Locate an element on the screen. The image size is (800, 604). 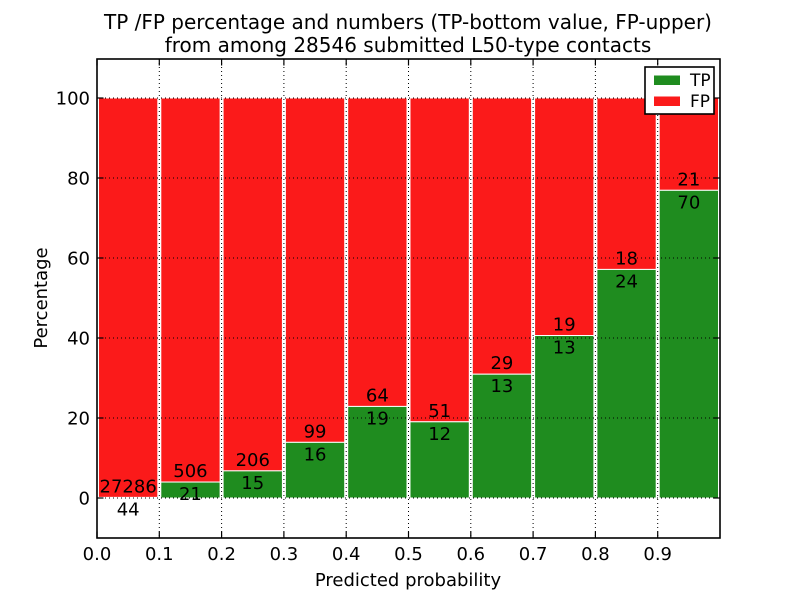
fp-count-label: 18 is located at coordinates (626, 258).